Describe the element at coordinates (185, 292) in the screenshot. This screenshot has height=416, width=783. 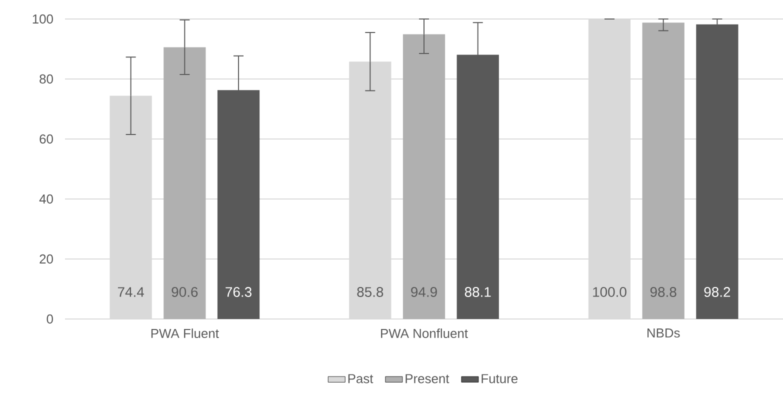
I see `data-label: 90.6` at that location.